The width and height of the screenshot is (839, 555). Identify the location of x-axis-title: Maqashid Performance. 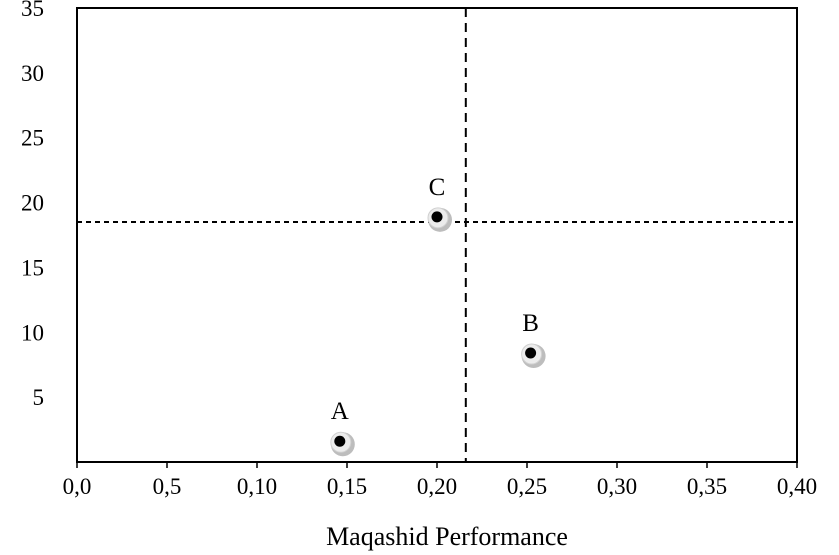
(447, 536).